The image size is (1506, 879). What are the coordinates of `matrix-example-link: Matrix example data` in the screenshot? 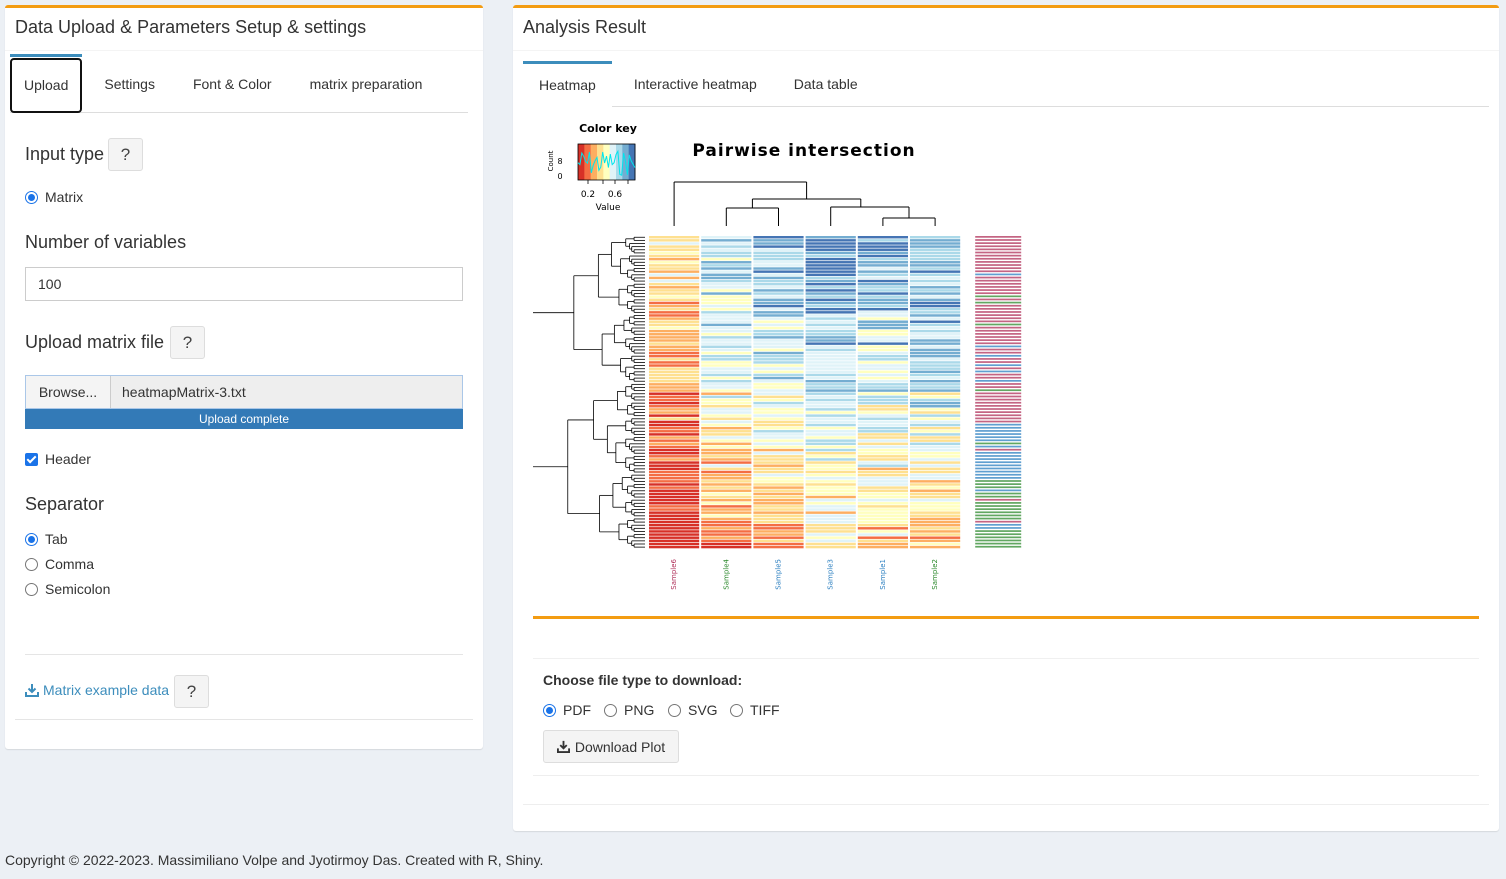 It's located at (97, 690).